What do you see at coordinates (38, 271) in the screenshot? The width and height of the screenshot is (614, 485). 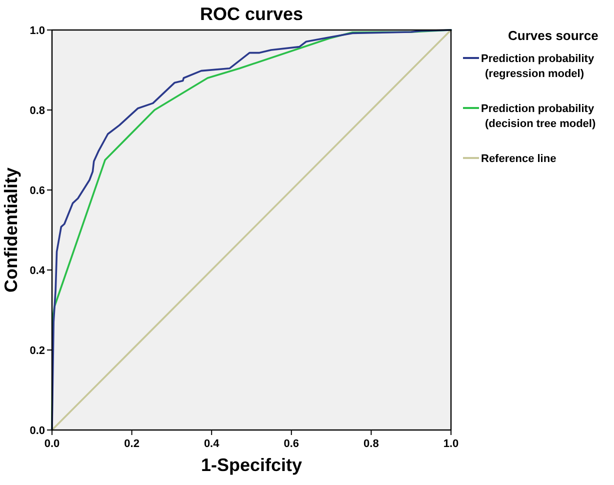 I see `y-tick-label: 0.4` at bounding box center [38, 271].